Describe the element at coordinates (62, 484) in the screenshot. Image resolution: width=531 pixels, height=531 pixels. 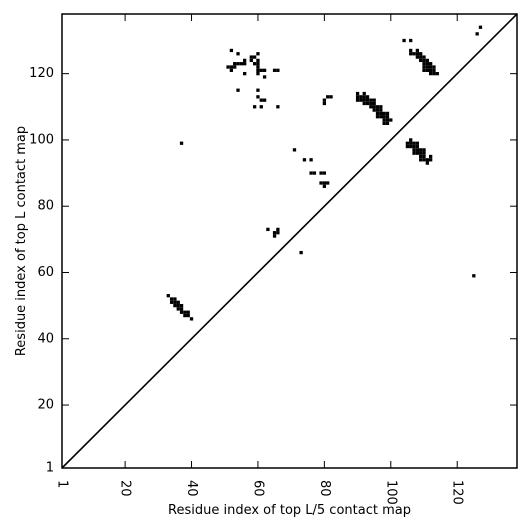
I see `x-tick-label: 1` at that location.